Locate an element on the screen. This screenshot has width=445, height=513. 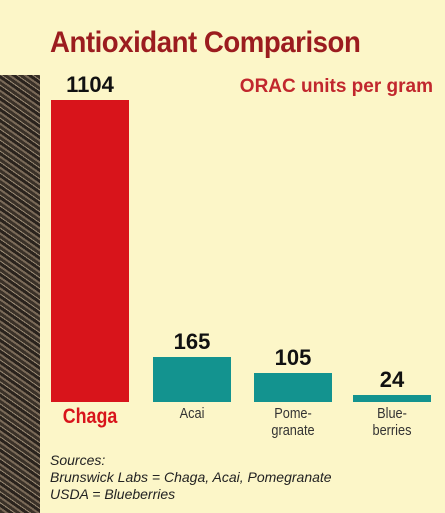
photo-strip is located at coordinates (20, 294).